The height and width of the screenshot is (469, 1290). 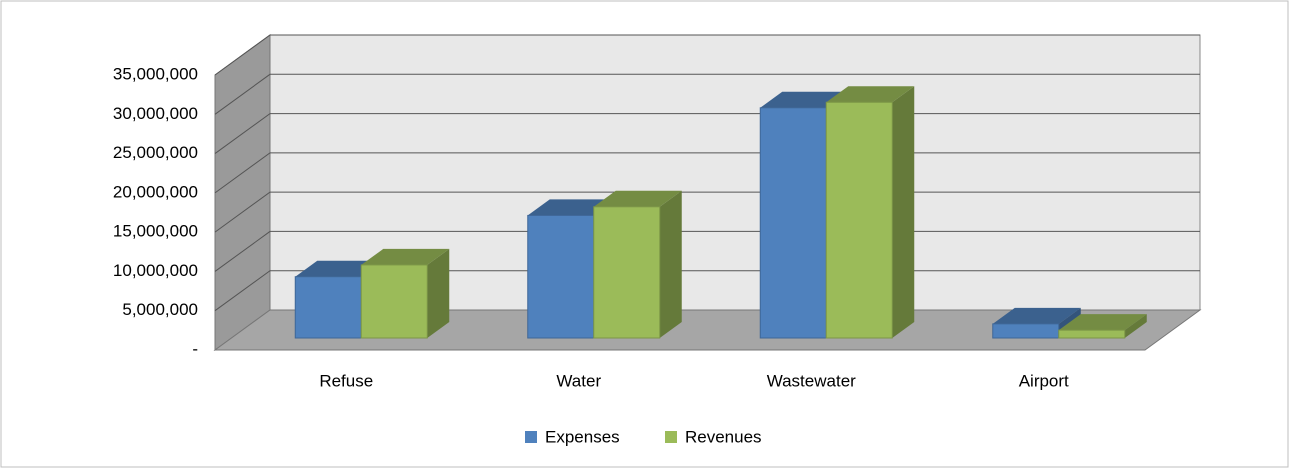 What do you see at coordinates (707, 330) in the screenshot?
I see `floor` at bounding box center [707, 330].